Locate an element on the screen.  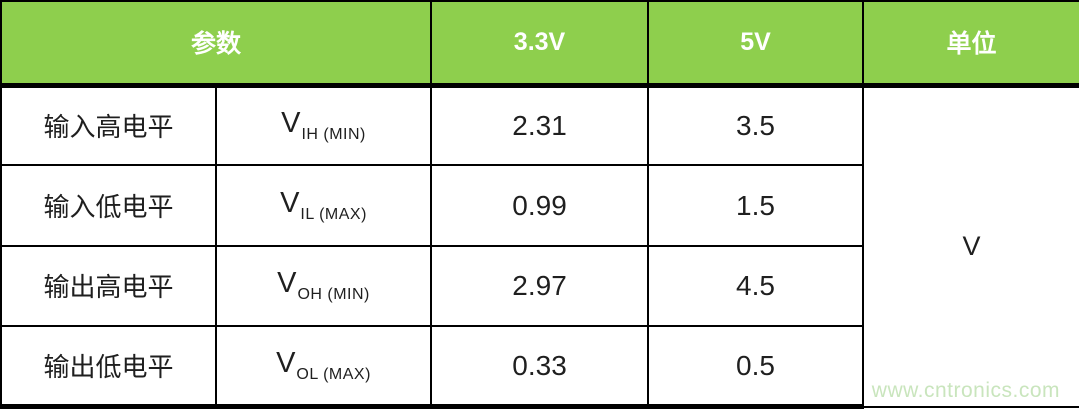
param-name: 输出低电平 is located at coordinates (108, 367).